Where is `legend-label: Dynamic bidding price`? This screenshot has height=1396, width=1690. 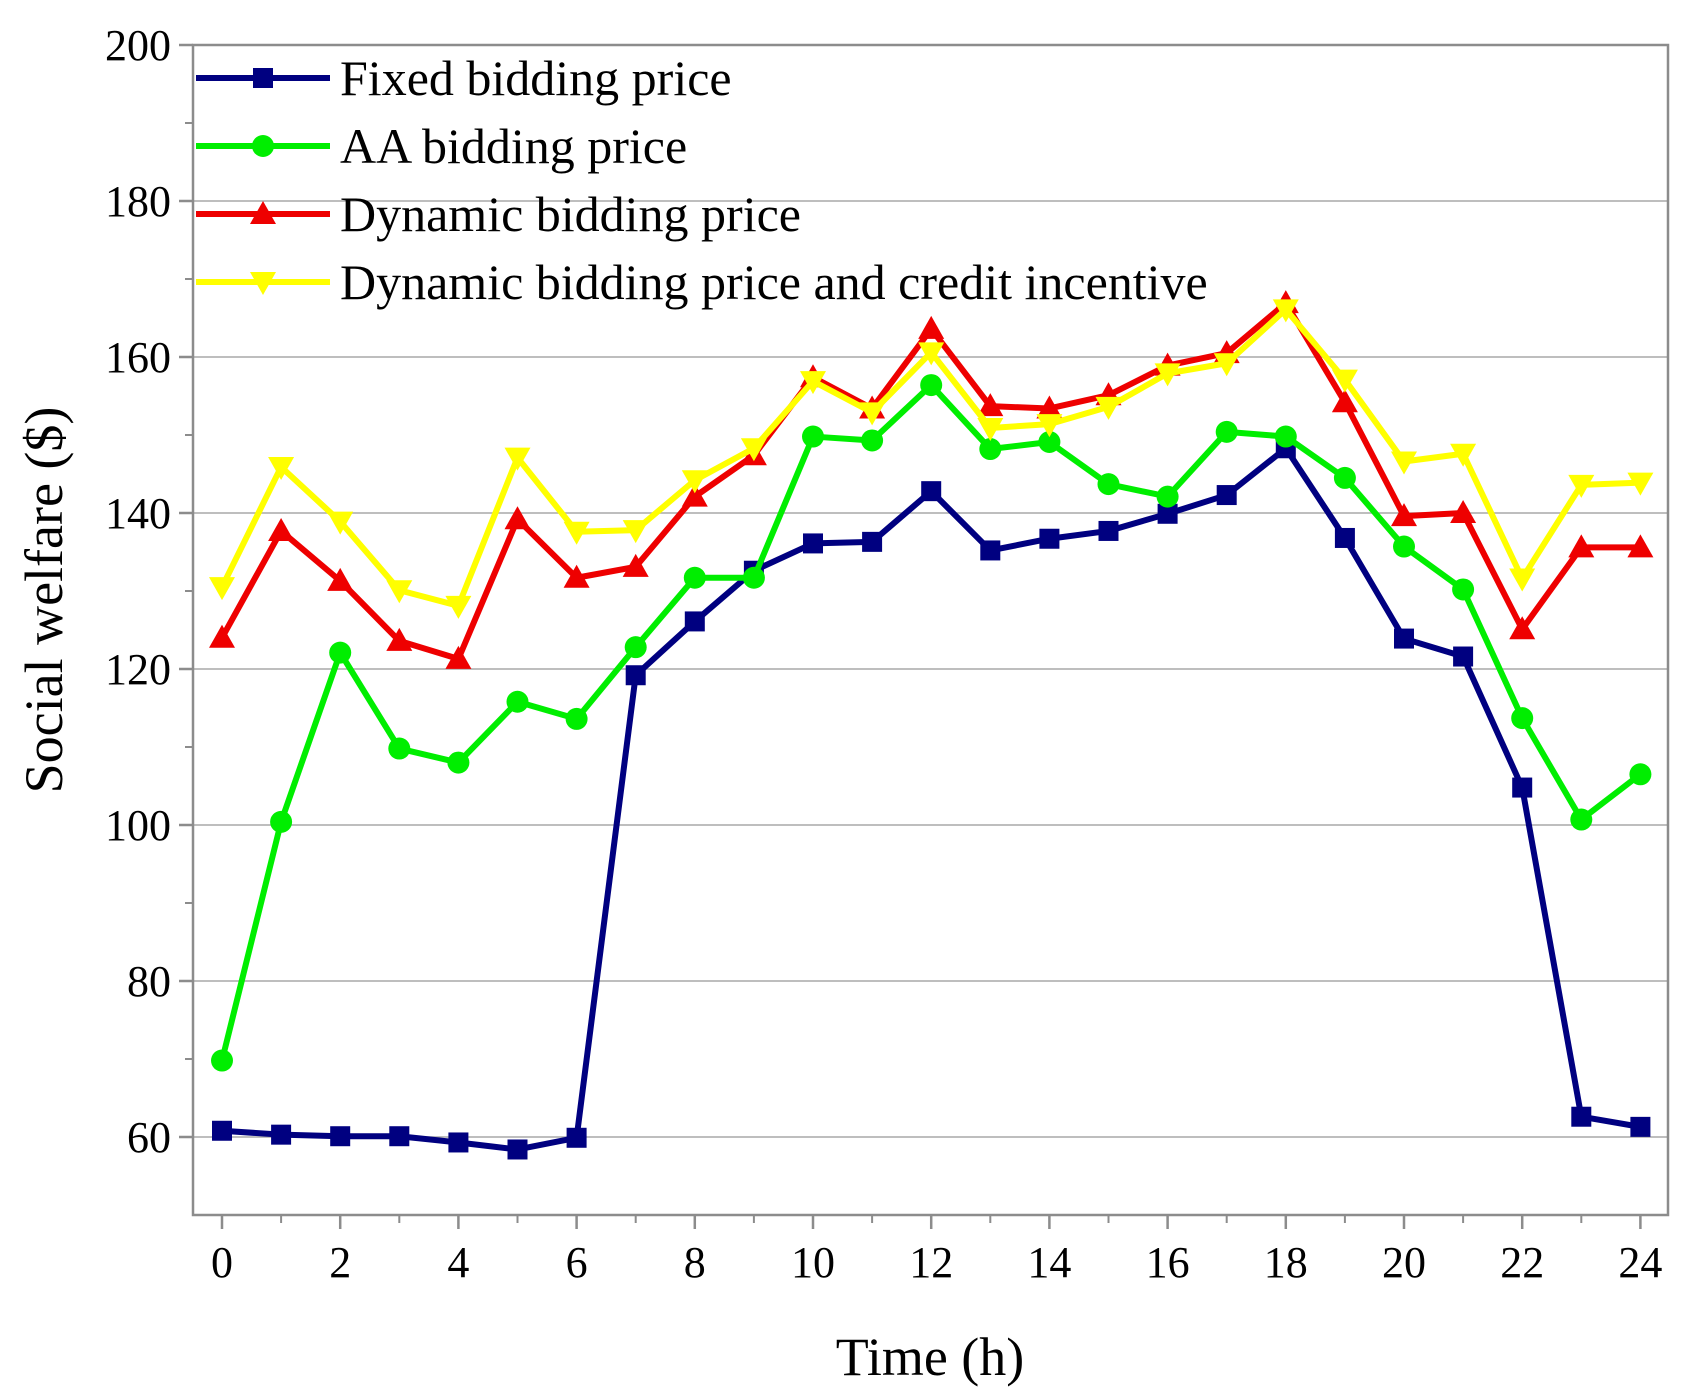 legend-label: Dynamic bidding price is located at coordinates (570, 214).